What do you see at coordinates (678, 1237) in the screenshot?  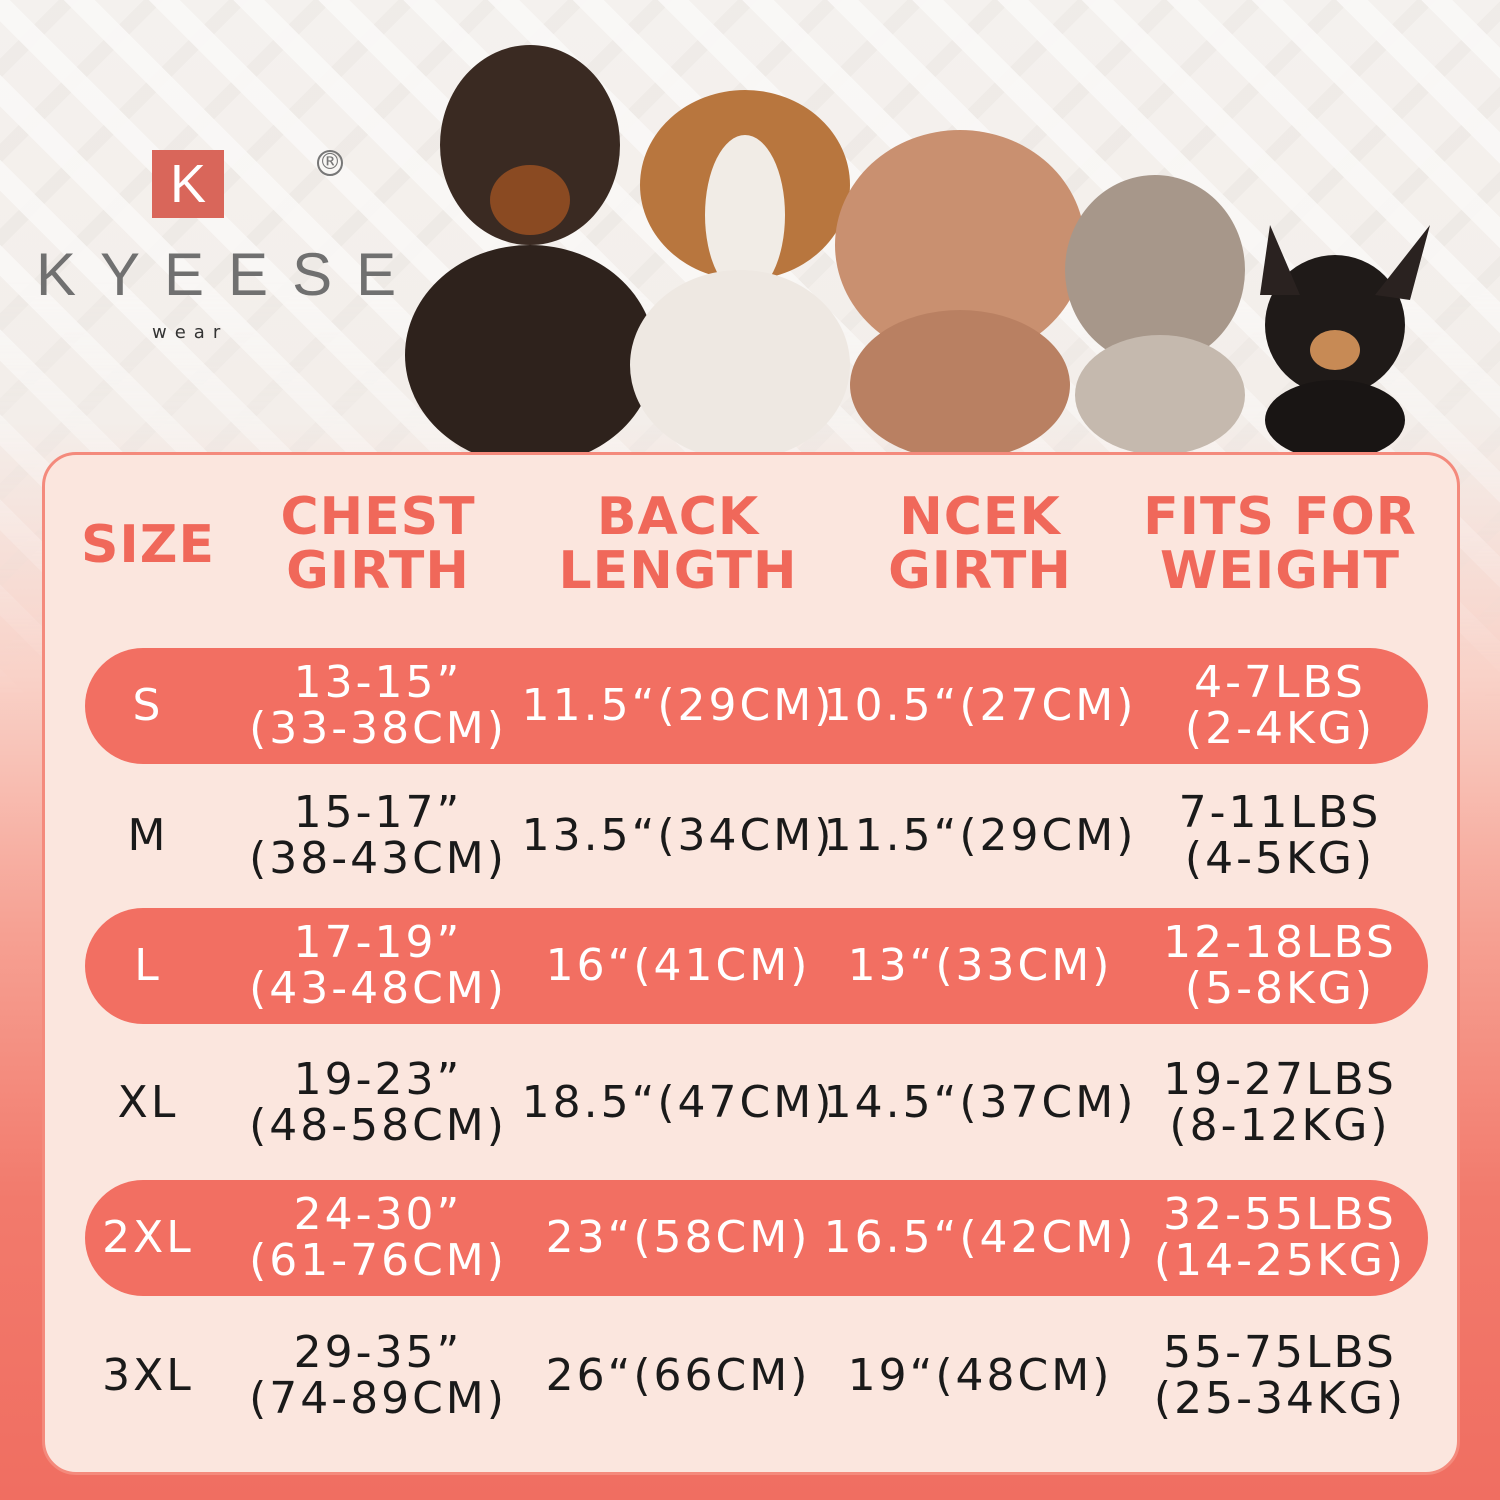 I see `cell-back-length: 23“(58CM)` at bounding box center [678, 1237].